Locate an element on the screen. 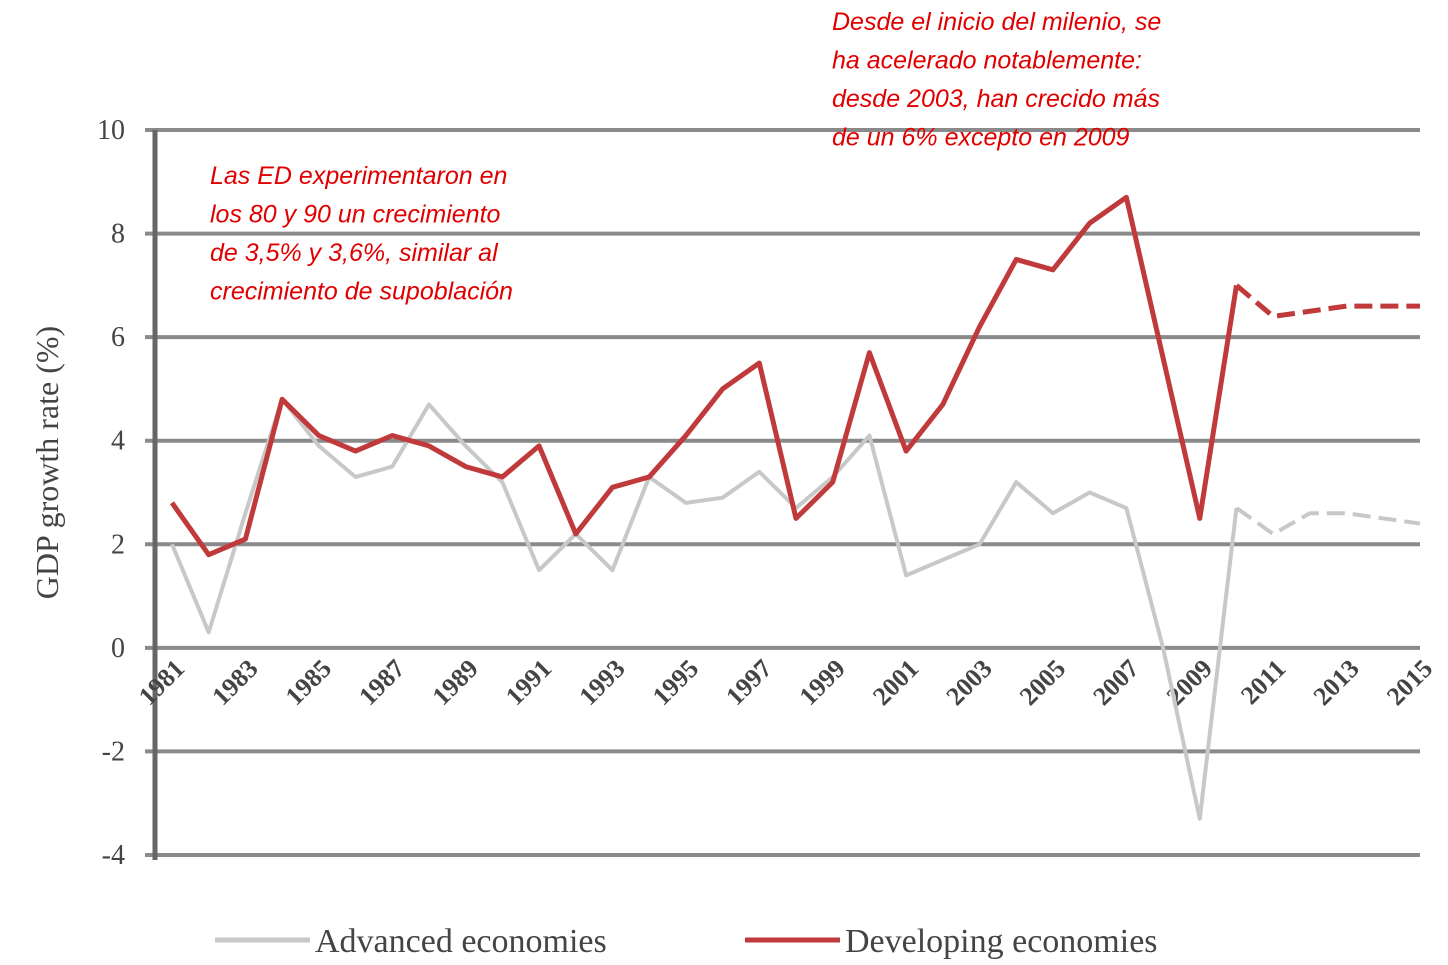 This screenshot has width=1448, height=965. y-tick-label: -2 is located at coordinates (113, 751).